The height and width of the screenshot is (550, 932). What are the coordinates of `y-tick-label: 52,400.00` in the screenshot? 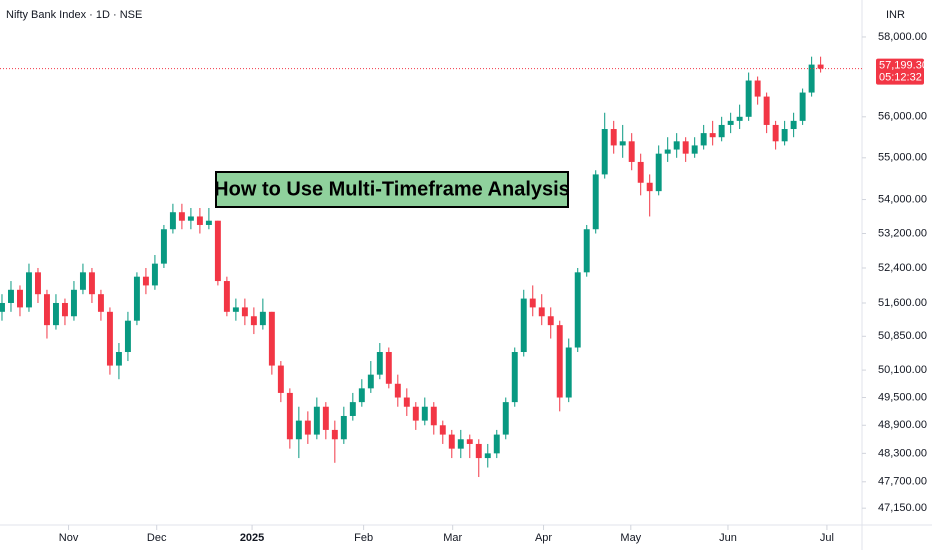 It's located at (902, 268).